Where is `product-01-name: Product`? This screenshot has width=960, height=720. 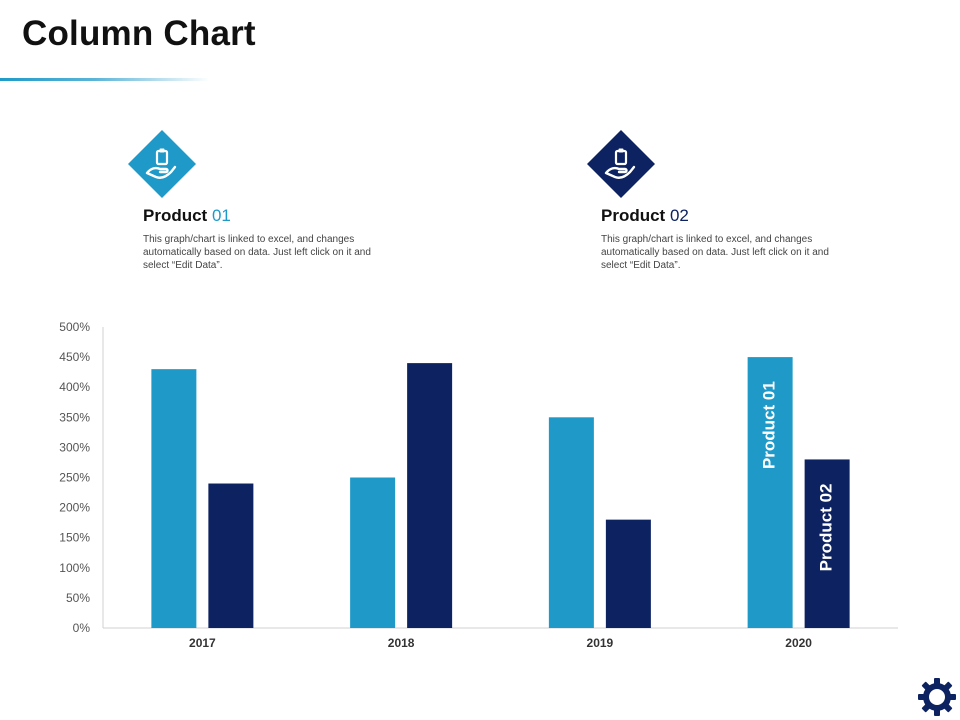 product-01-name: Product is located at coordinates (175, 215).